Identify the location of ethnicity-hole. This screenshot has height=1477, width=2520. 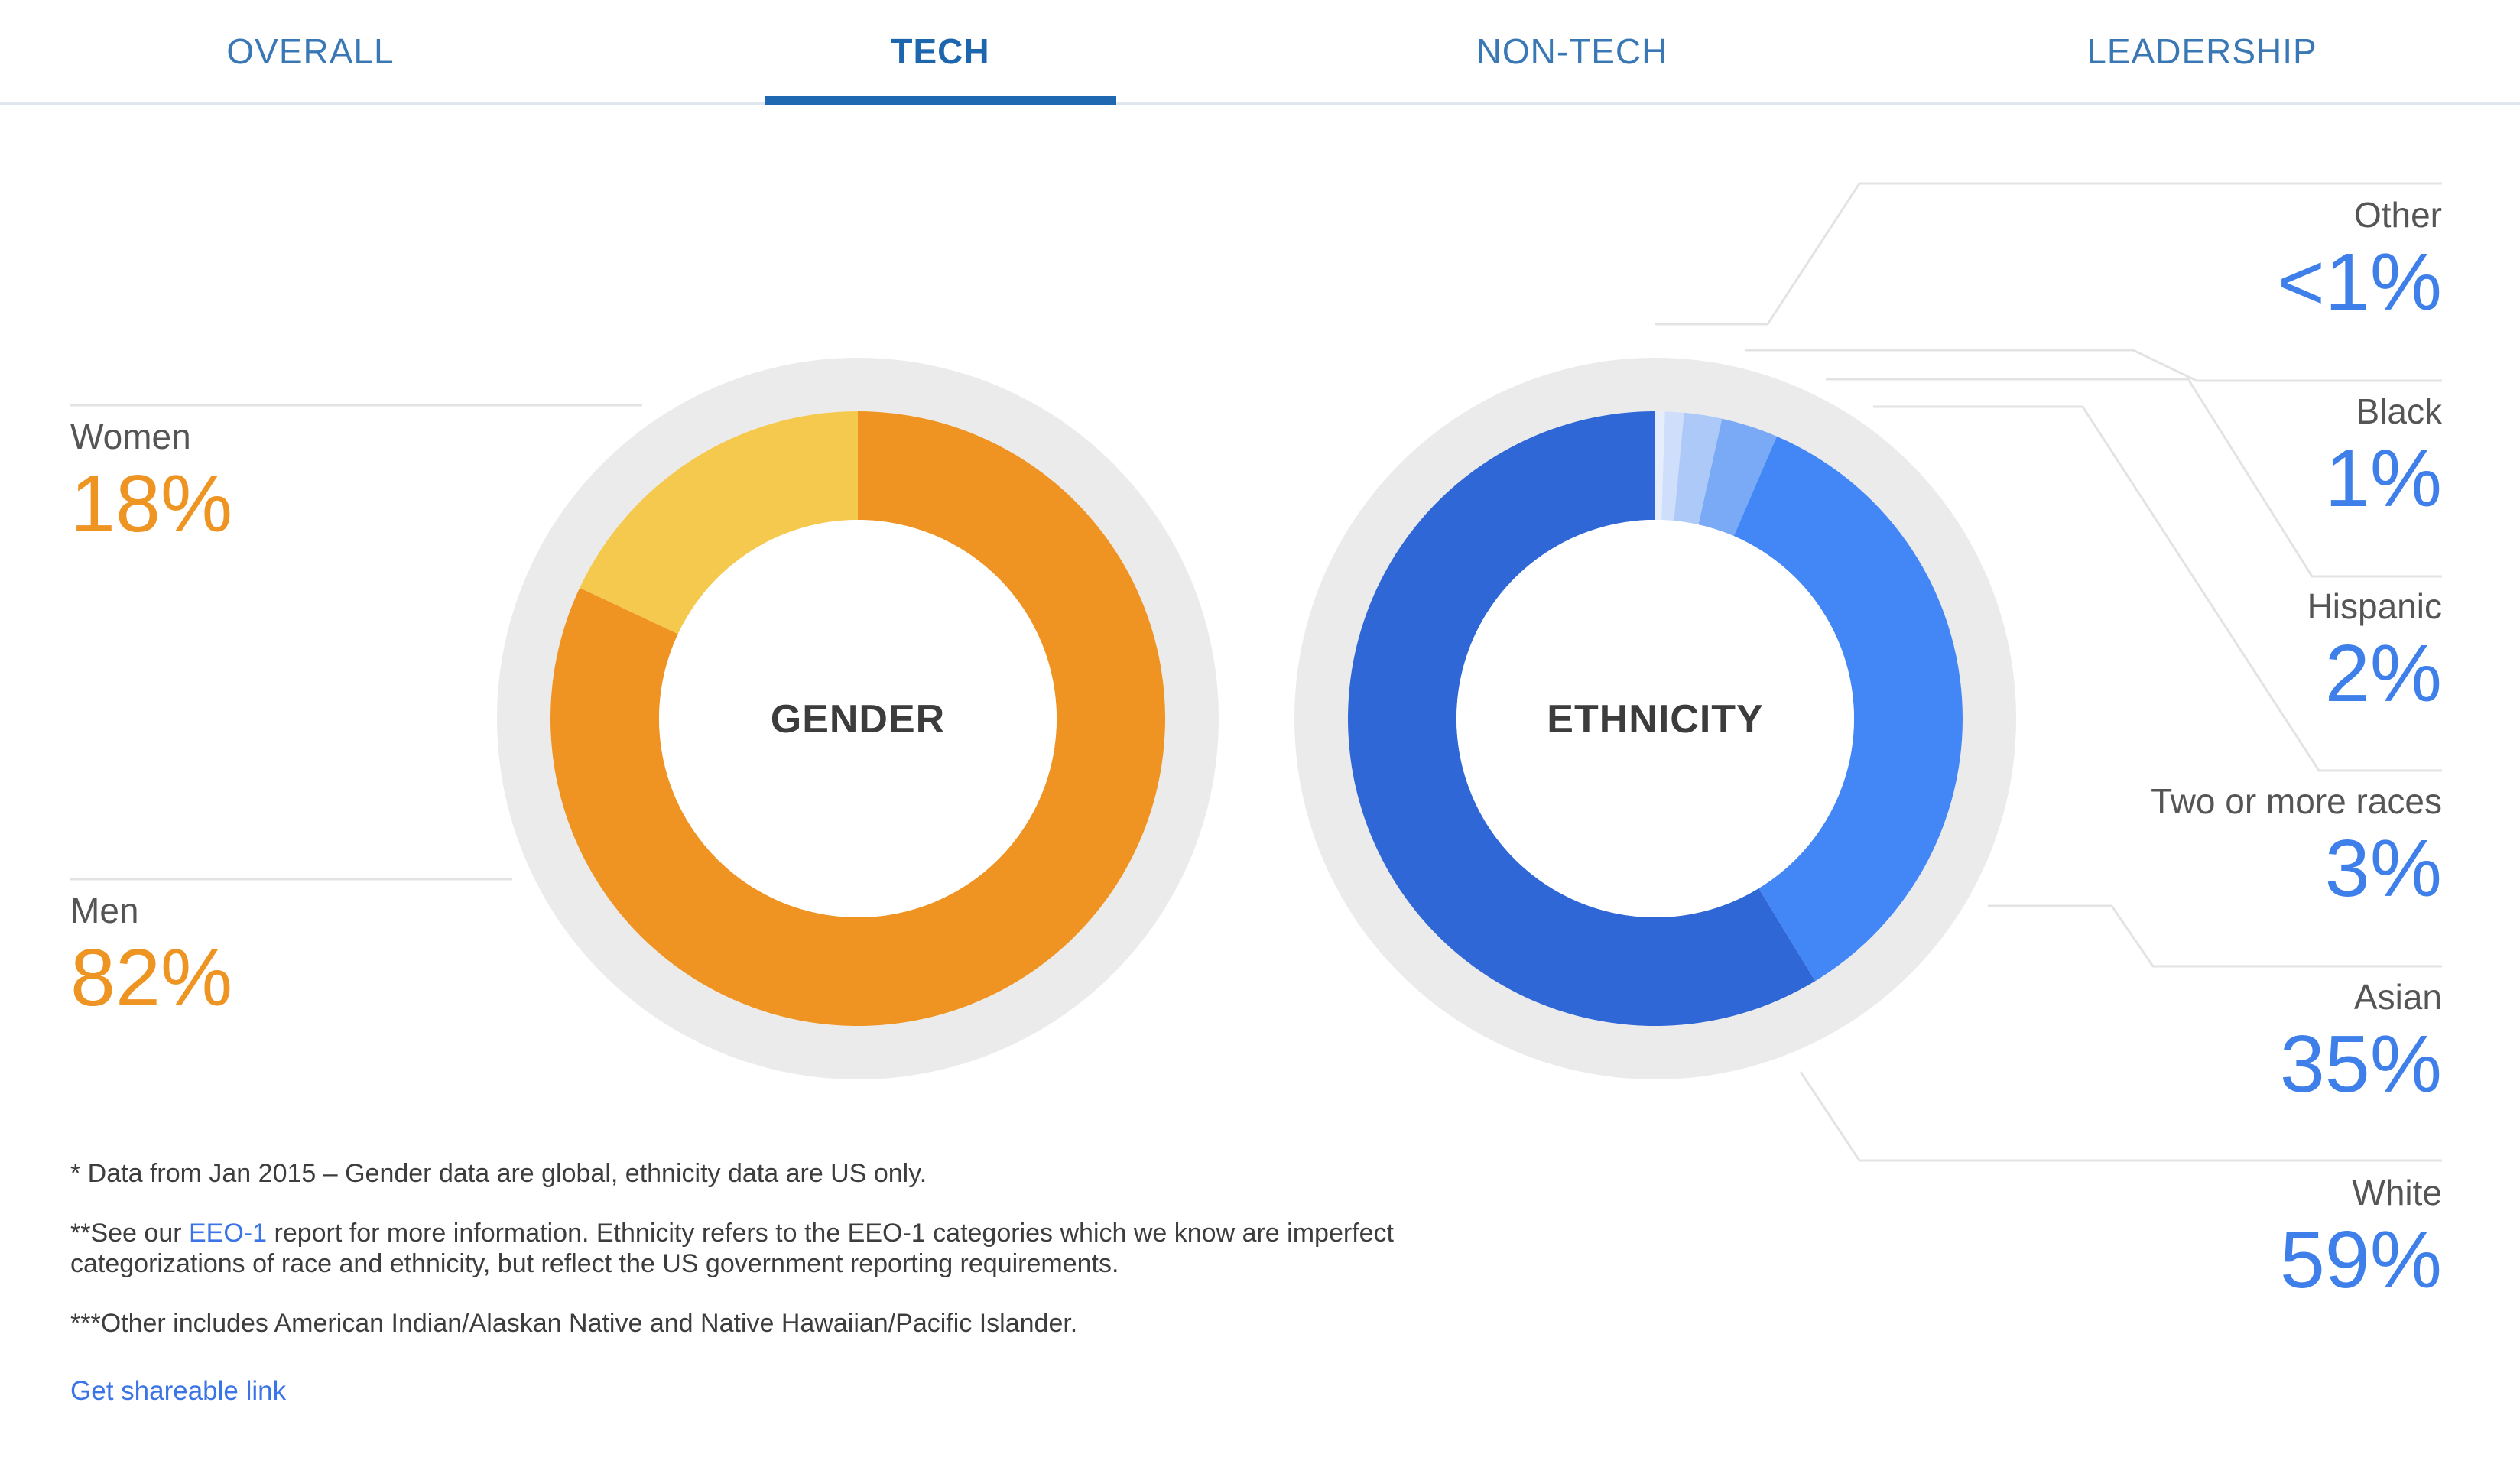
(1655, 718).